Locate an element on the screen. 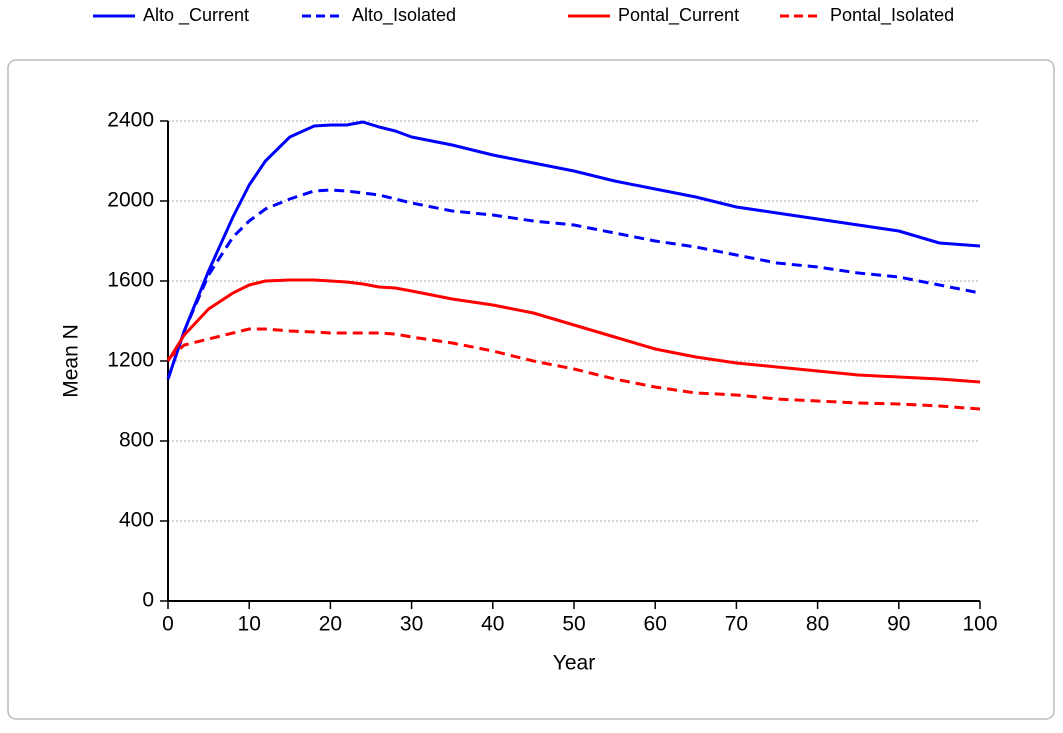 The height and width of the screenshot is (733, 1063). x-tick-label: 50 is located at coordinates (573, 624).